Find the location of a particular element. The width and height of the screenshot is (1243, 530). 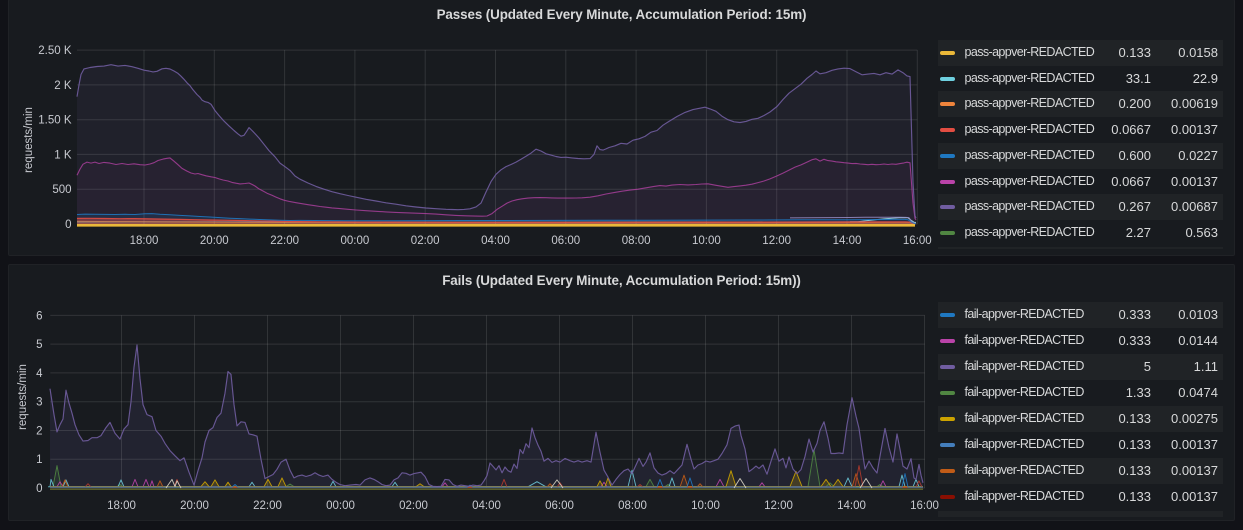

svg-text: 2.50 K is located at coordinates (55, 51).